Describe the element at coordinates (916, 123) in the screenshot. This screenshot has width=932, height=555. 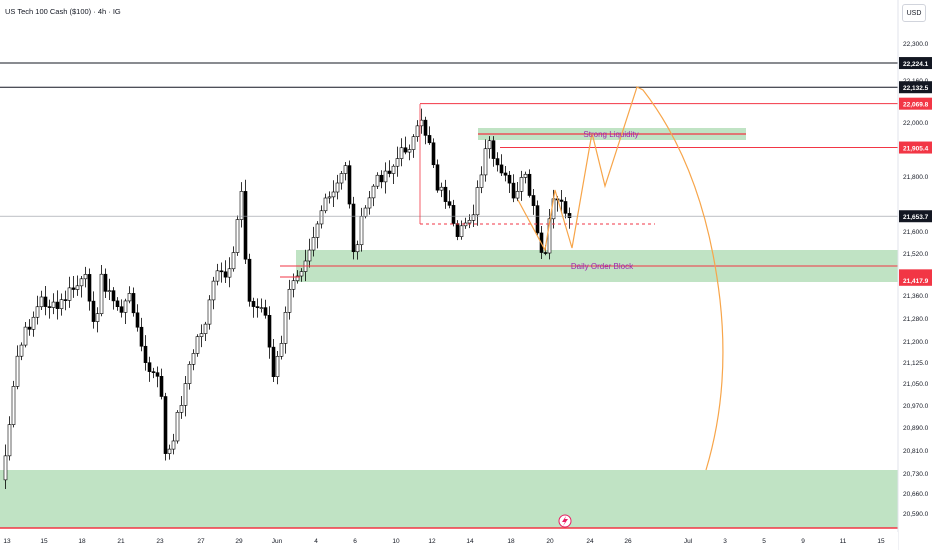
I see `price-tick-label: 22,000.0` at that location.